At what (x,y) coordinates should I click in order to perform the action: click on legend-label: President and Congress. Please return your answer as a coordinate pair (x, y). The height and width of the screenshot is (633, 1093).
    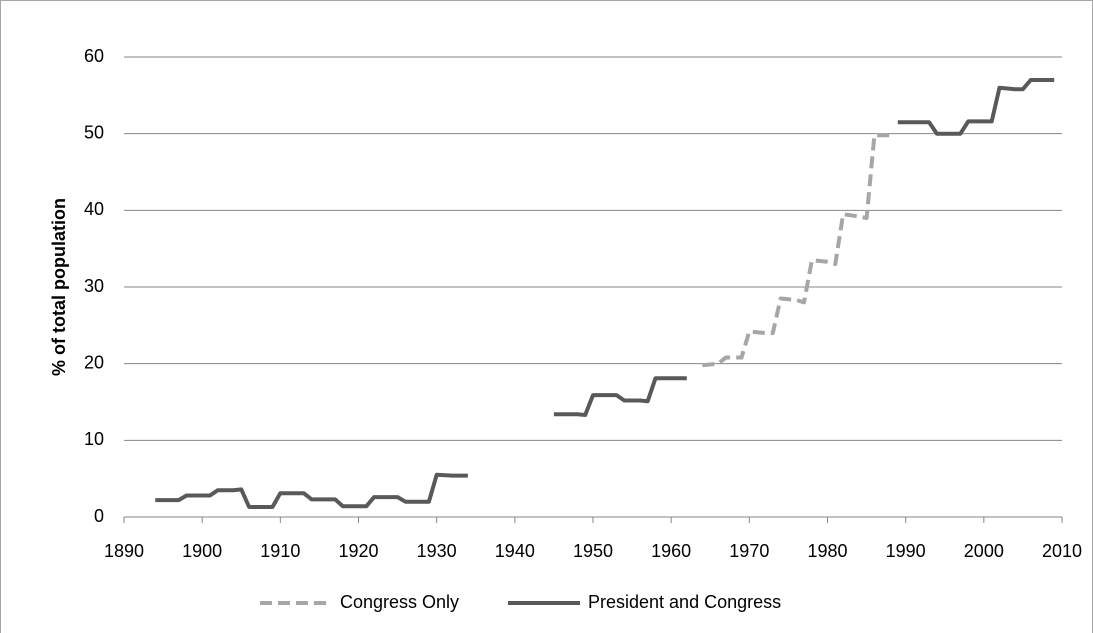
    Looking at the image, I should click on (684, 602).